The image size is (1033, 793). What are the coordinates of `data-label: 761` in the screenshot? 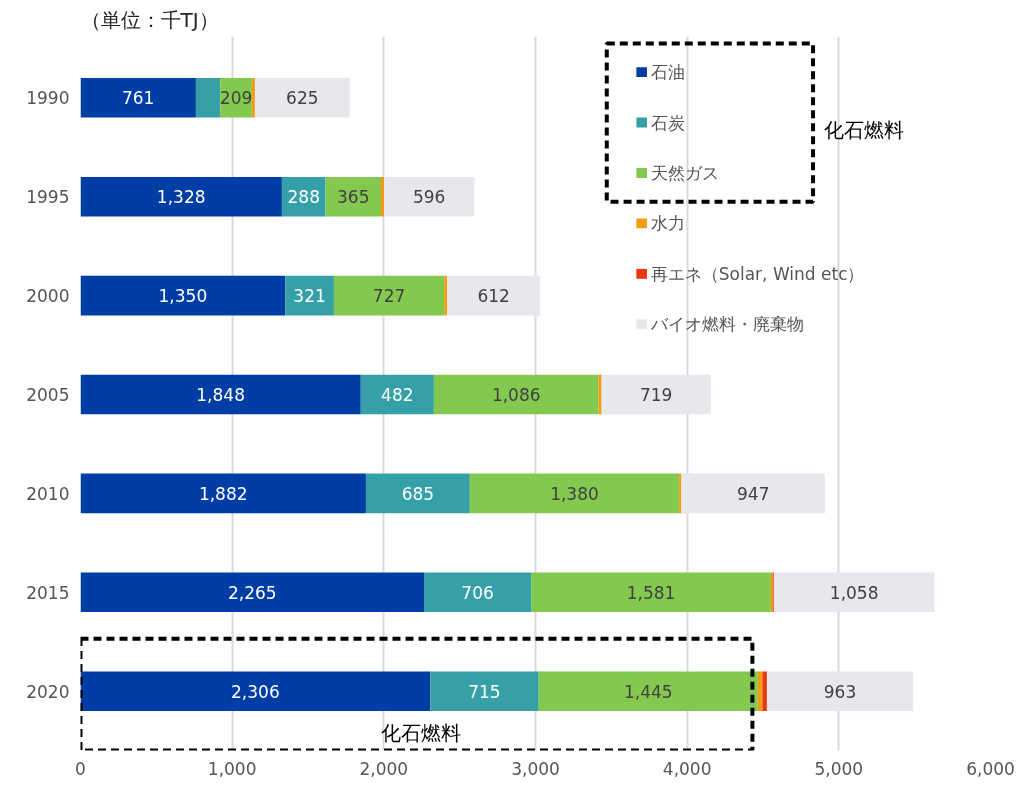 It's located at (138, 98).